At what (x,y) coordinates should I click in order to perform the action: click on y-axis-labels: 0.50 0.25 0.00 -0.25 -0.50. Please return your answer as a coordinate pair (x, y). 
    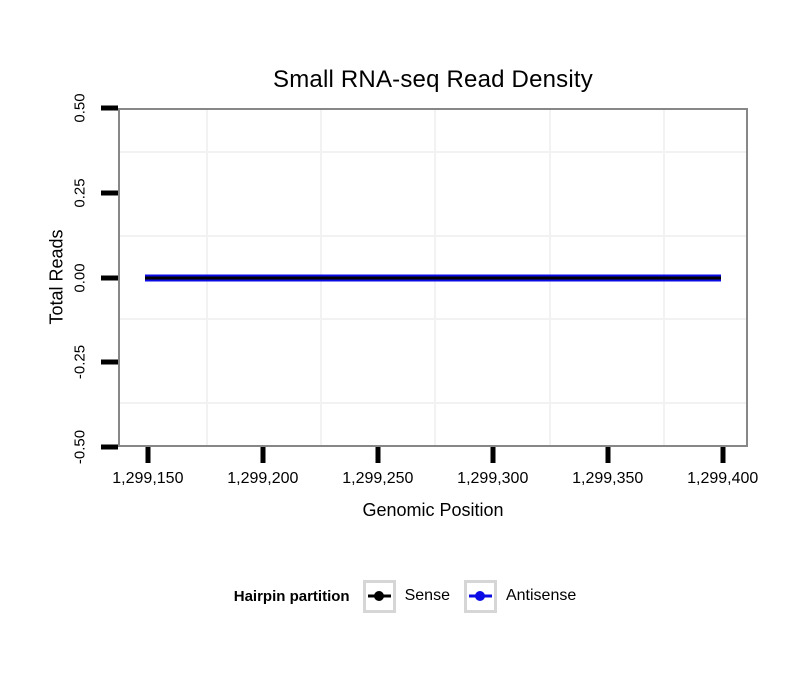
    Looking at the image, I should click on (80, 278).